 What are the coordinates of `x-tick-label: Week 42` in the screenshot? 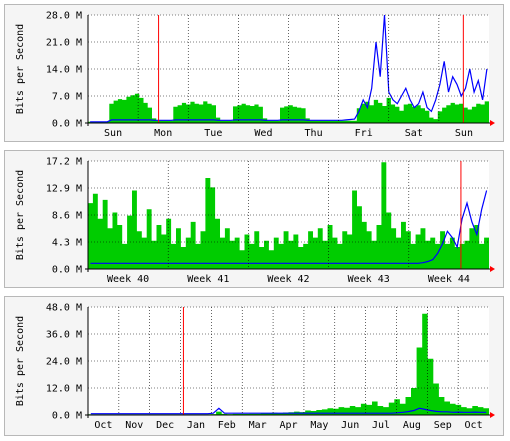 It's located at (288, 279).